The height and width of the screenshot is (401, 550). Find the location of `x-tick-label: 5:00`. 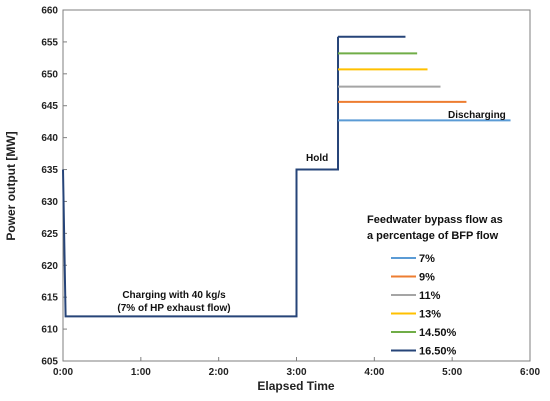

x-tick-label: 5:00 is located at coordinates (452, 372).